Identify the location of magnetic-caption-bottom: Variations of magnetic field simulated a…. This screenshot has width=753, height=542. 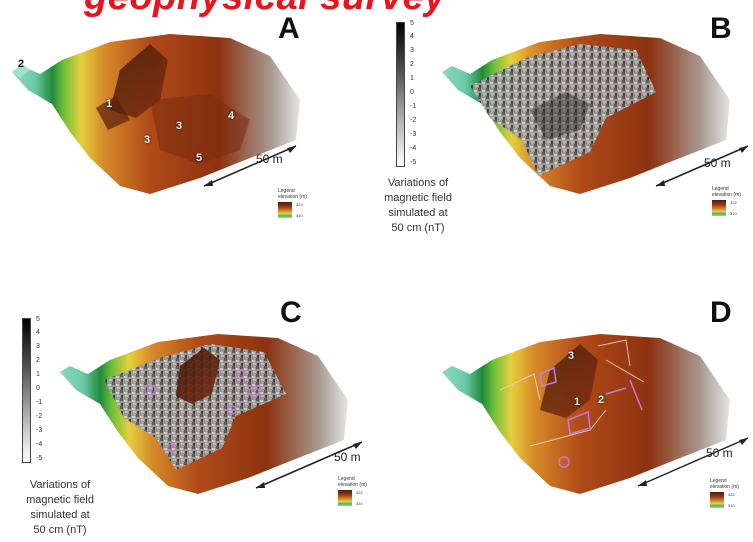
(60, 508).